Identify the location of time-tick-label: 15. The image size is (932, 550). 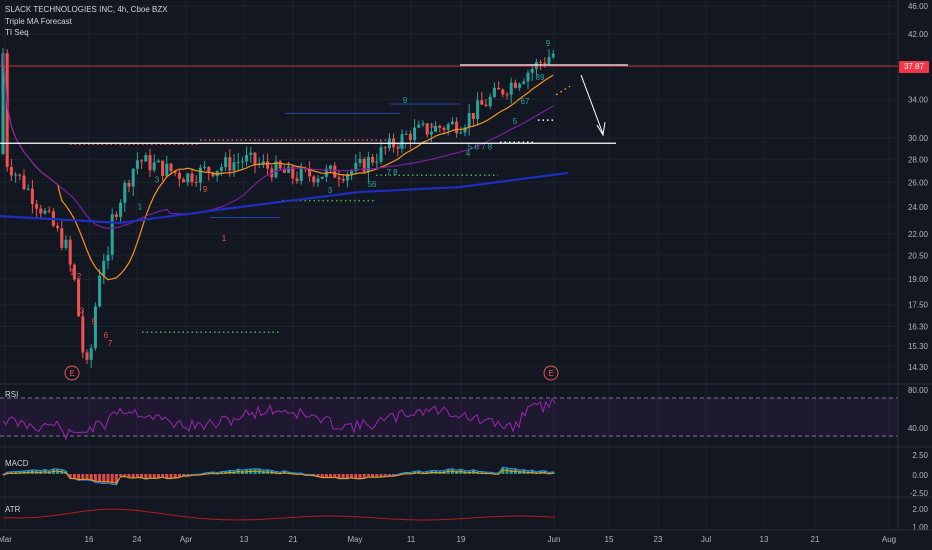
(609, 539).